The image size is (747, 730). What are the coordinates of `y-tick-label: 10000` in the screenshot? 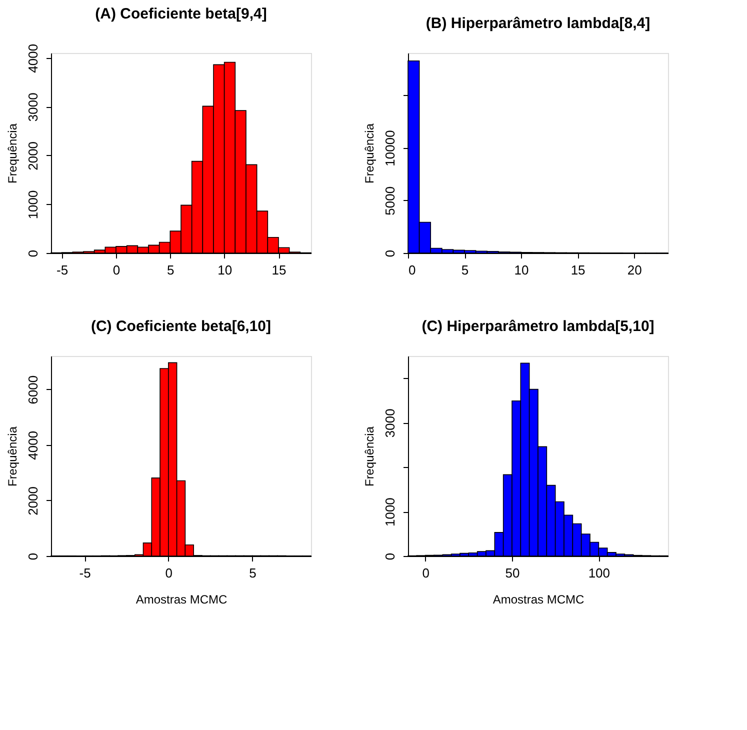 It's located at (390, 148).